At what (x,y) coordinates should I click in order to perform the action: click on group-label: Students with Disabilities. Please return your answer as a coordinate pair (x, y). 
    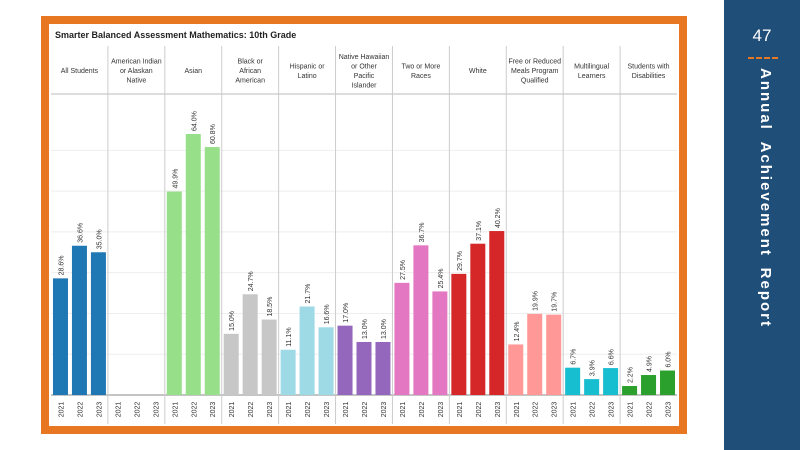
    Looking at the image, I should click on (649, 71).